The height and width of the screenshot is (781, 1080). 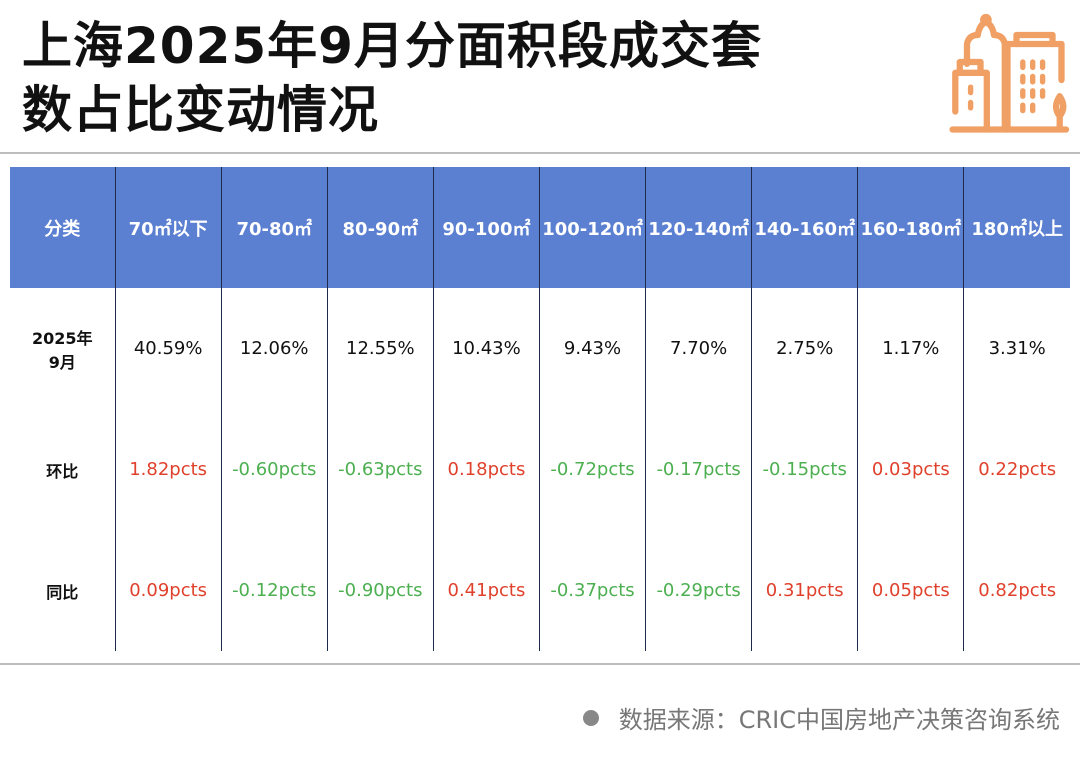 What do you see at coordinates (910, 348) in the screenshot?
I see `table-cell: 1.17%` at bounding box center [910, 348].